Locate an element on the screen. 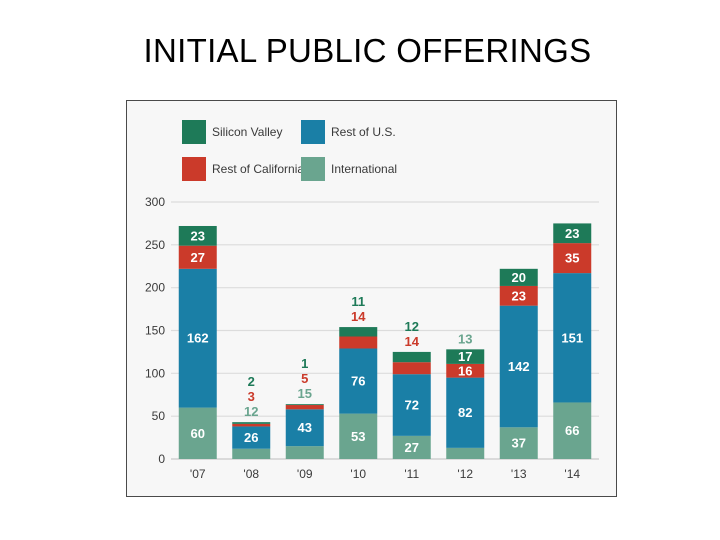 The image size is (720, 540). data-label-rest-of-california-6: 23 is located at coordinates (519, 295).